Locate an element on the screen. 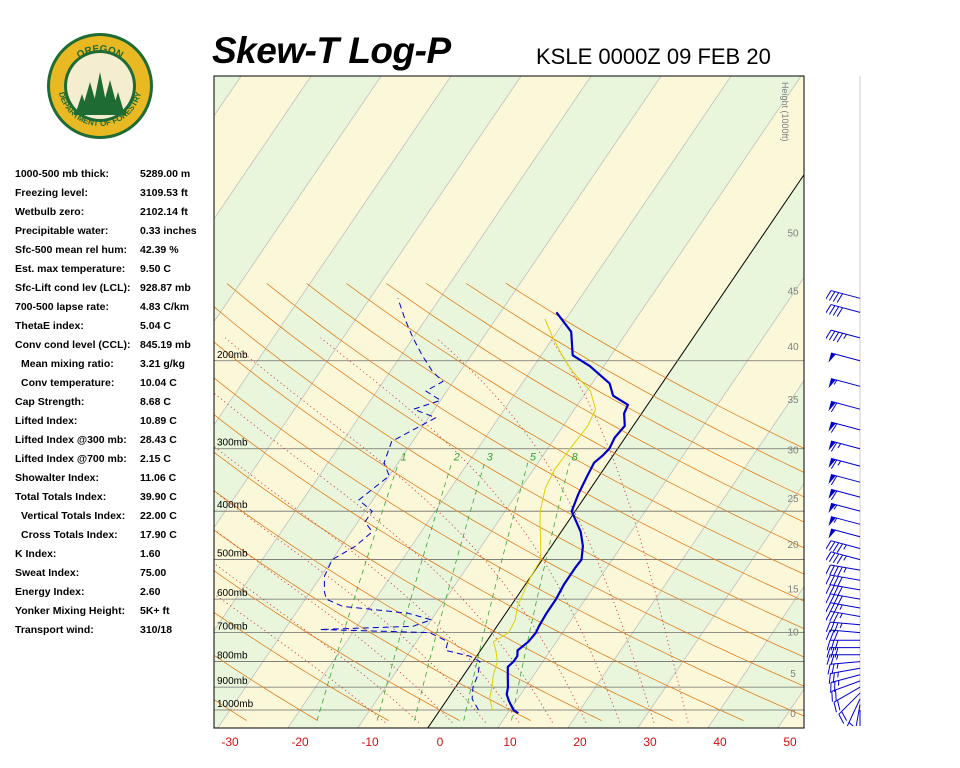  x-tick-label: 30 is located at coordinates (650, 742).